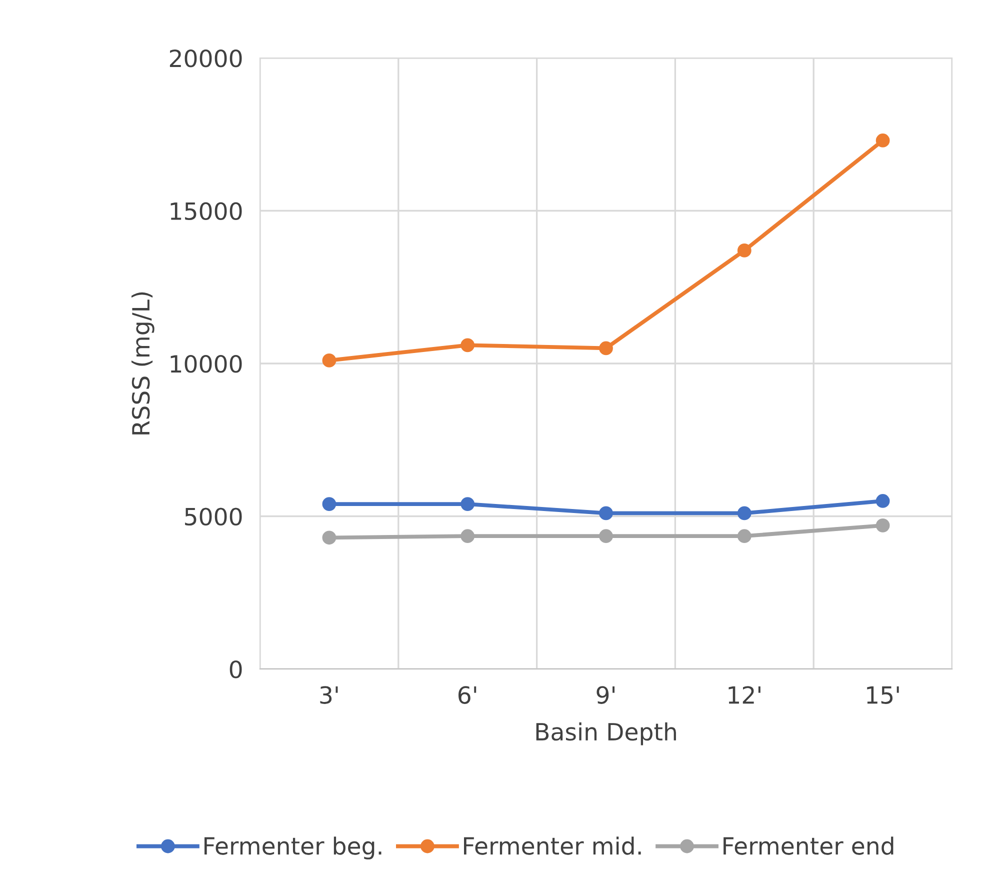 The image size is (994, 888). Describe the element at coordinates (467, 695) in the screenshot. I see `x-tick-label: 6'` at that location.